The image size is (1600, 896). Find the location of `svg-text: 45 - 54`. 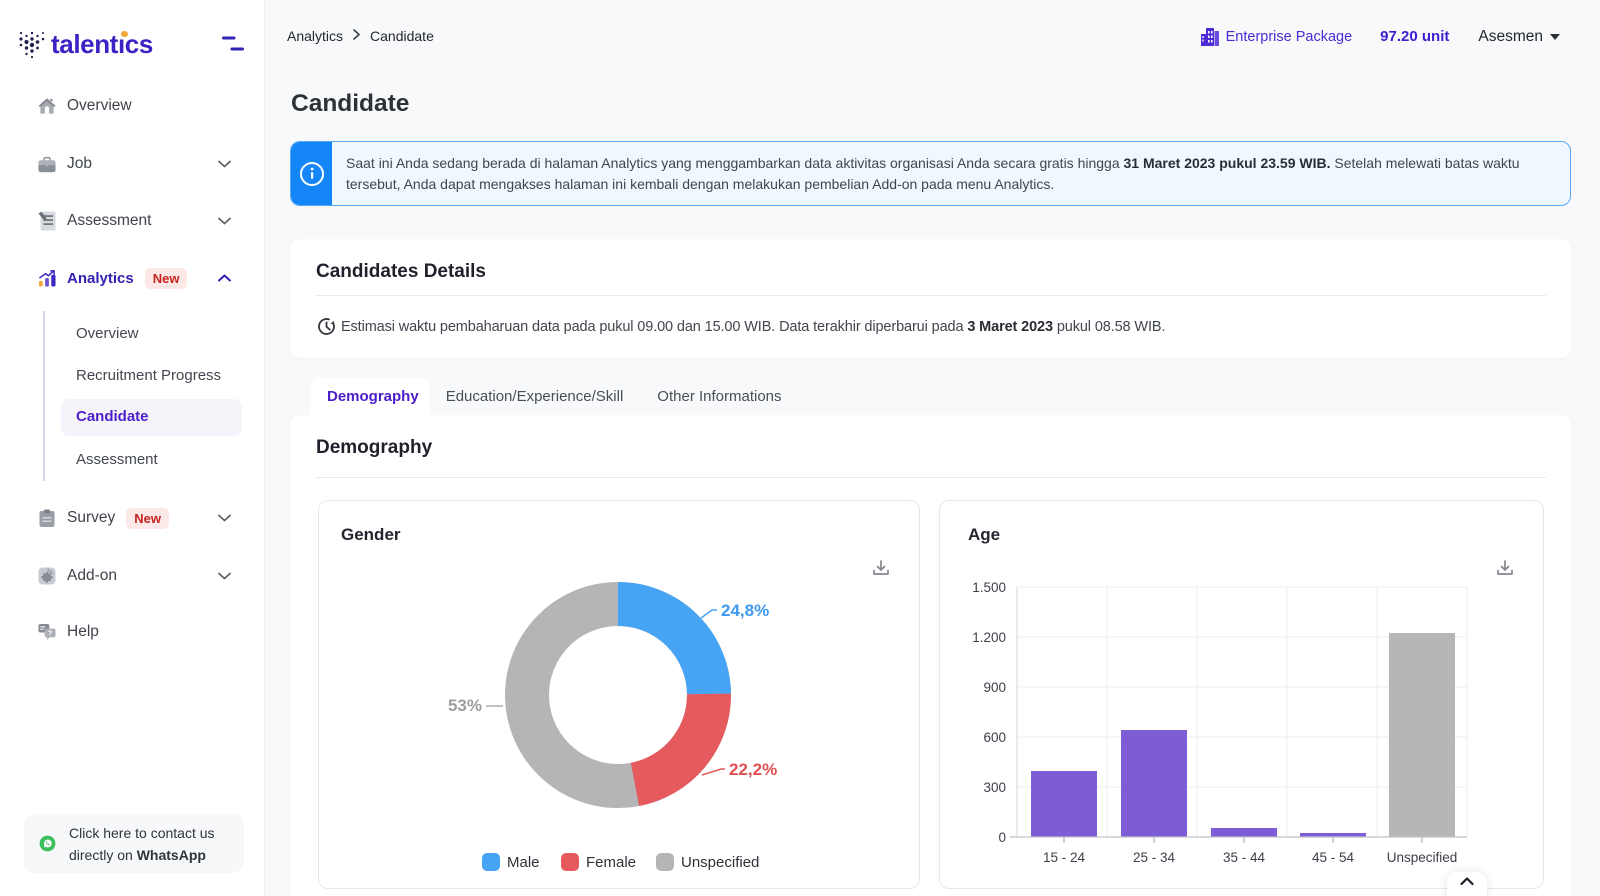

svg-text: 45 - 54 is located at coordinates (1333, 857).